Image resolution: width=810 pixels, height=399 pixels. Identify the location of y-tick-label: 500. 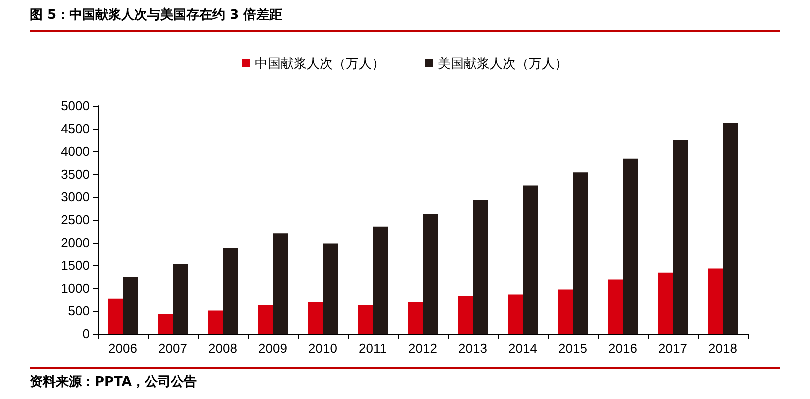
(79, 311).